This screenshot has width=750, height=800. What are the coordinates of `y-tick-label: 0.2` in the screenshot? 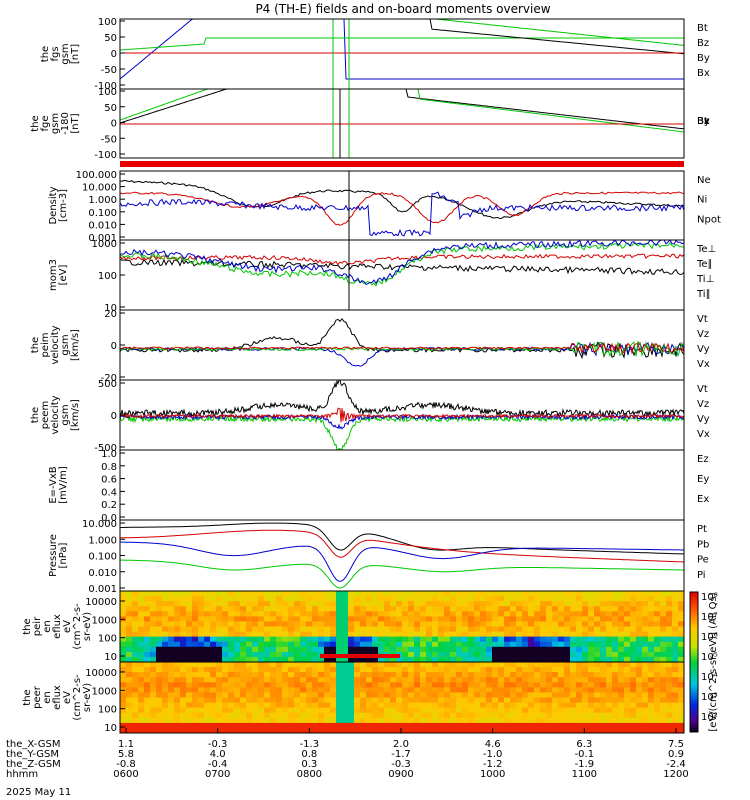 It's located at (109, 505).